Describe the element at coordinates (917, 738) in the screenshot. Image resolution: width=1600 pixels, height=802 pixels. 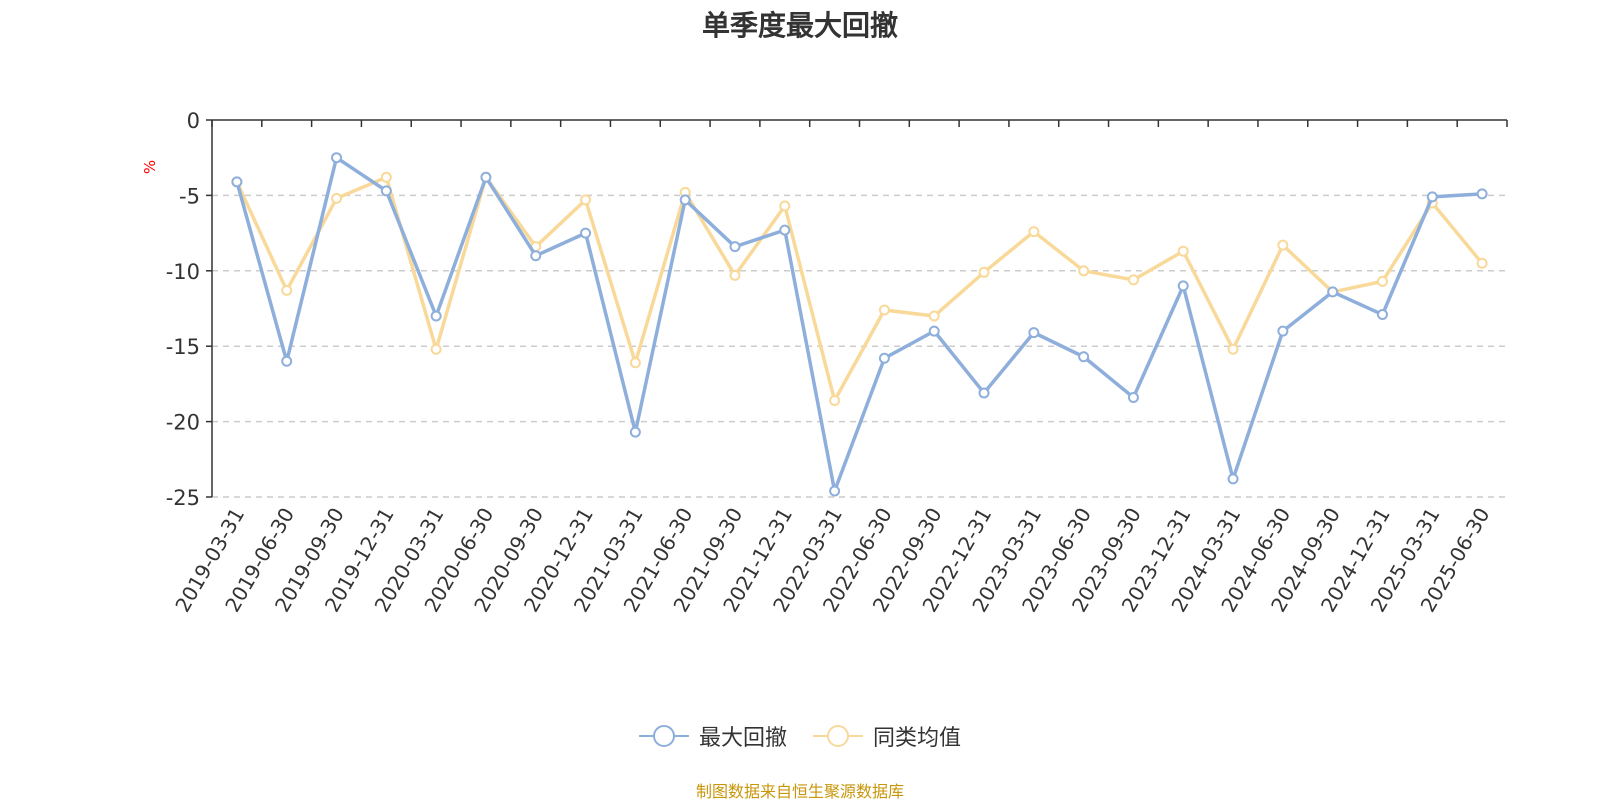
I see `legend-label: 同类均值` at that location.